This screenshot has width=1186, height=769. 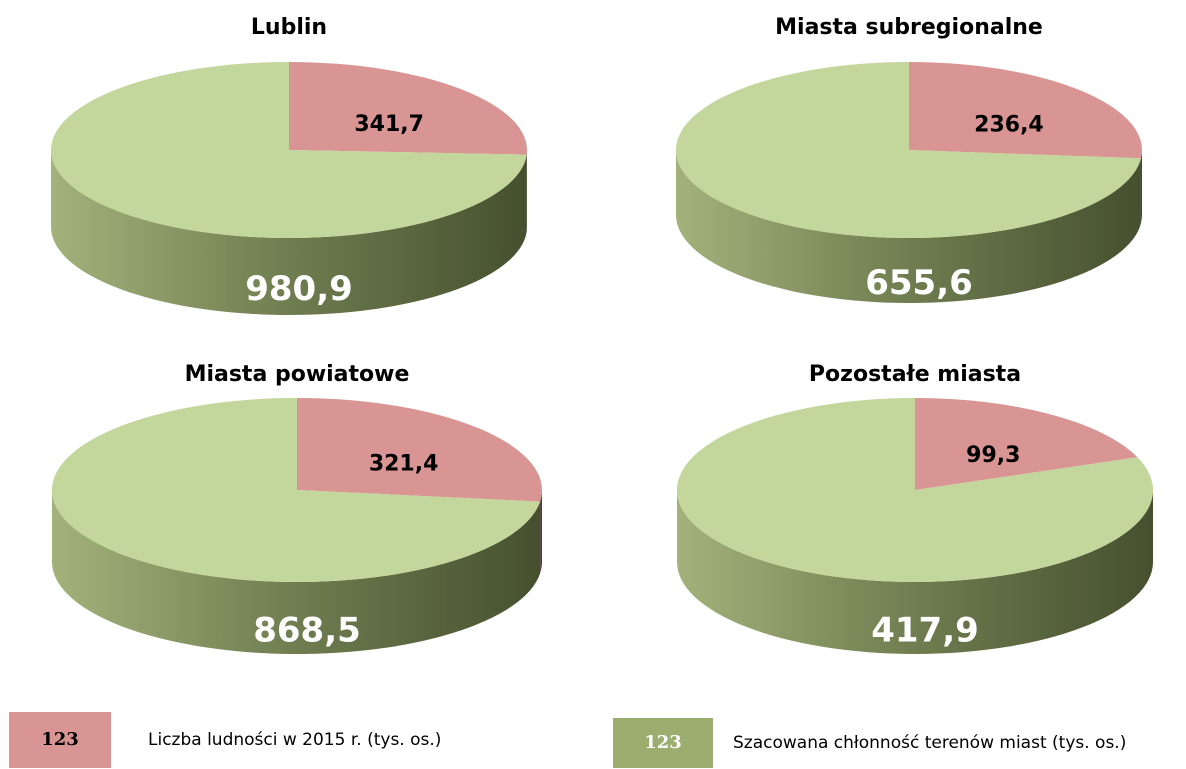 What do you see at coordinates (915, 374) in the screenshot?
I see `pie-title: Pozostałe miasta` at bounding box center [915, 374].